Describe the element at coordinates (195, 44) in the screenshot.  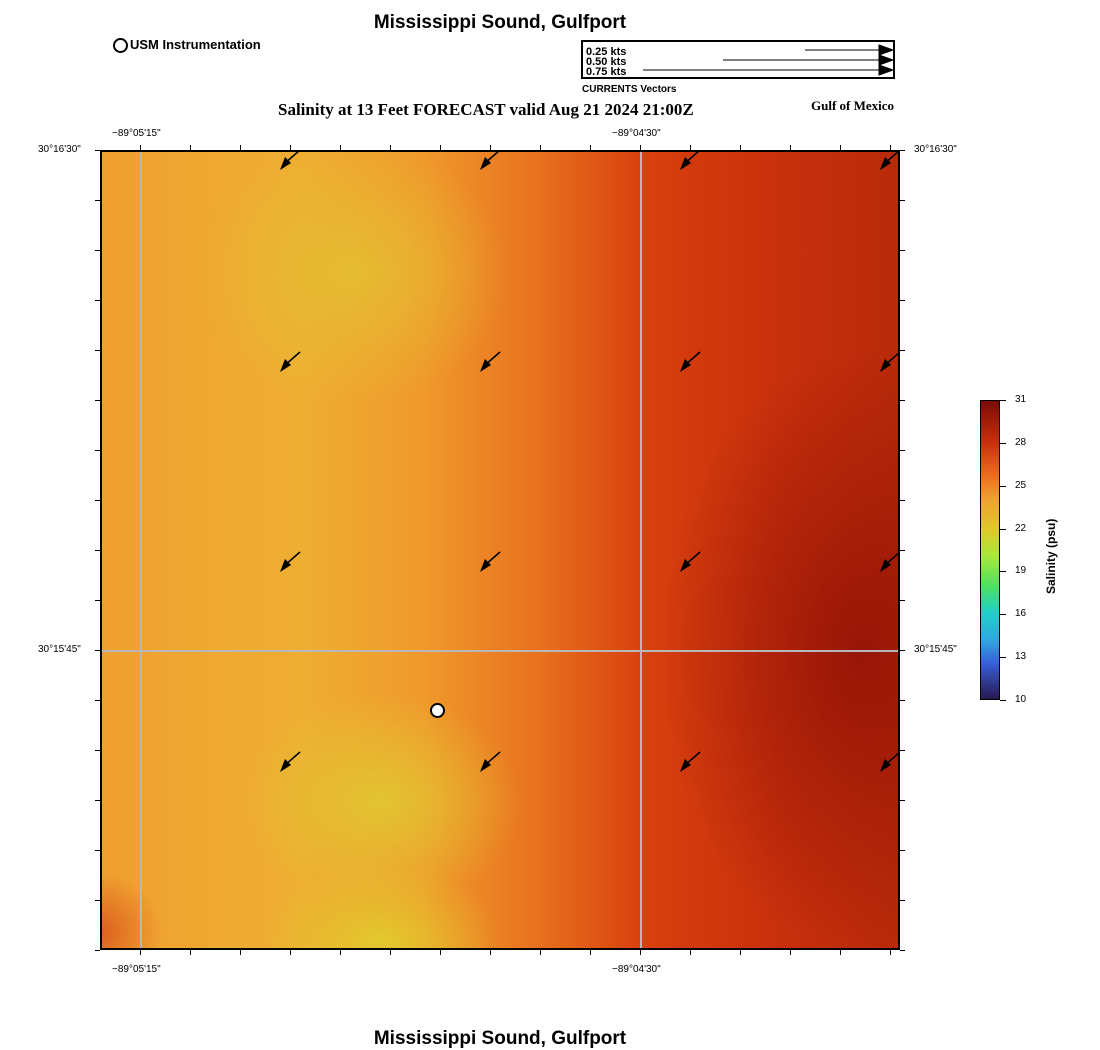
I see `station-legend-label: USM Instrumentation` at that location.